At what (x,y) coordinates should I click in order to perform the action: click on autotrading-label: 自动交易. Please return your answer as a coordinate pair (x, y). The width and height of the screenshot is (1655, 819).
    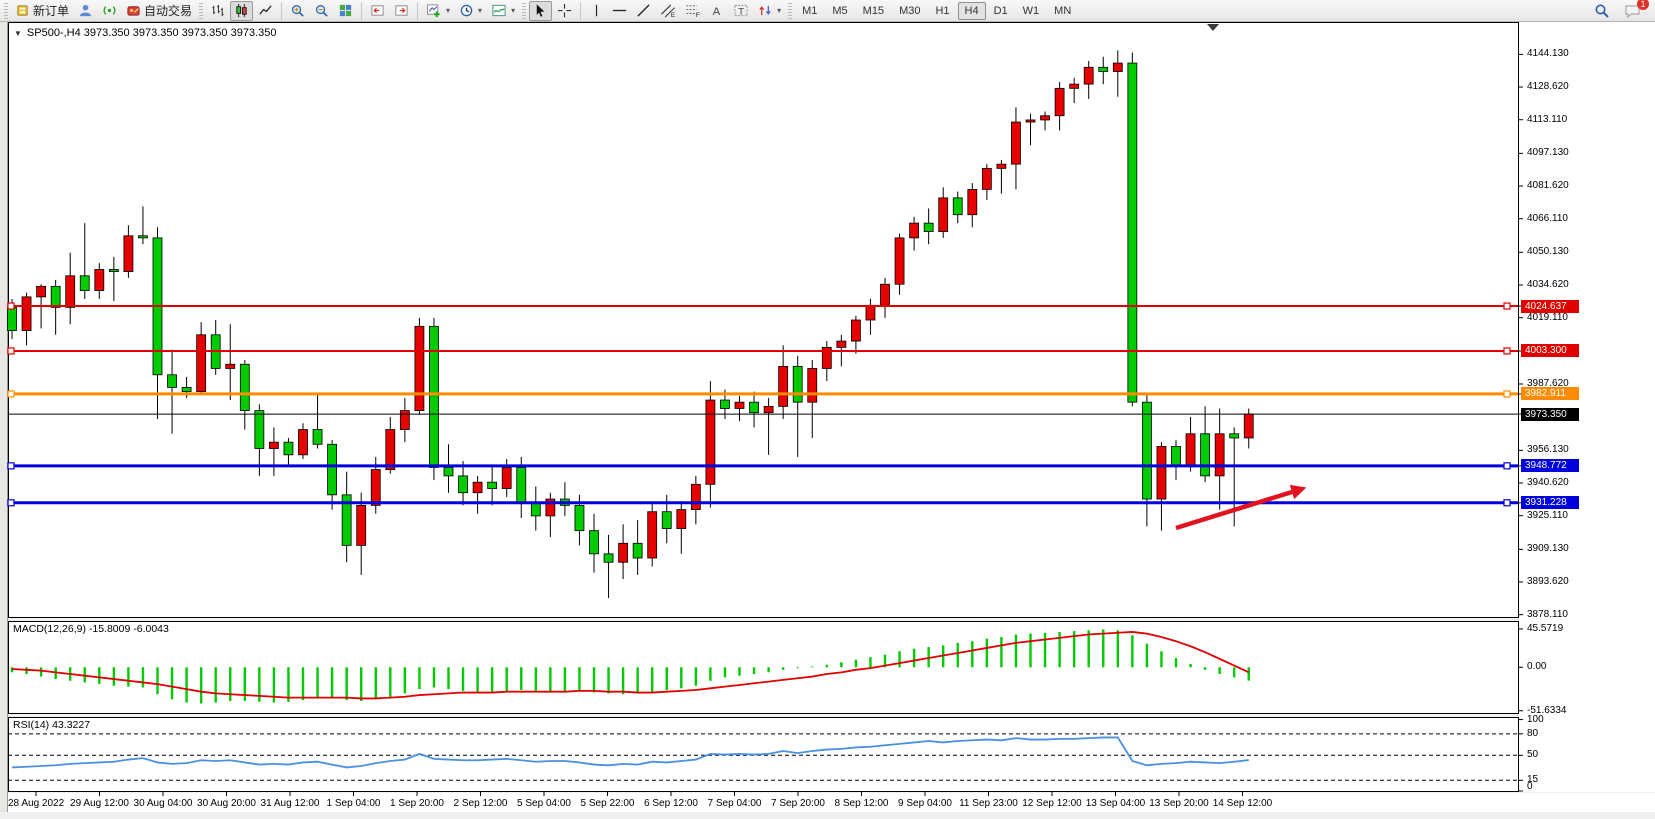
    Looking at the image, I should click on (168, 11).